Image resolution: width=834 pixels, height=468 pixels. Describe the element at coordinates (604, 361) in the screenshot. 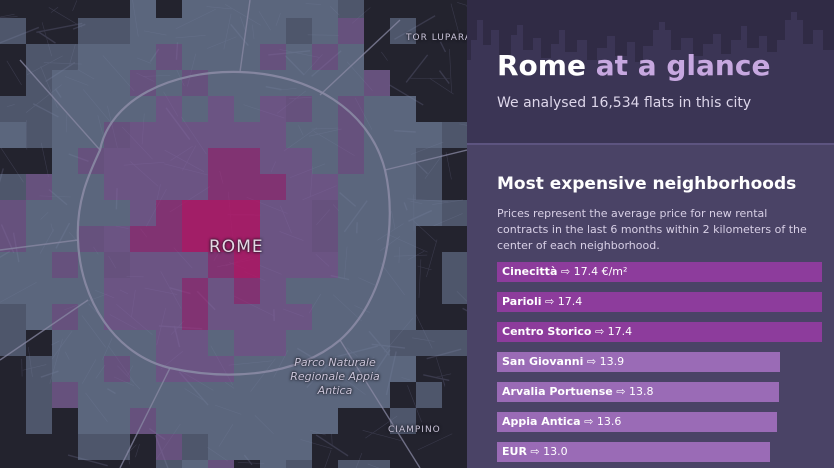

I see `bar-value: ⇨ 13.9` at that location.